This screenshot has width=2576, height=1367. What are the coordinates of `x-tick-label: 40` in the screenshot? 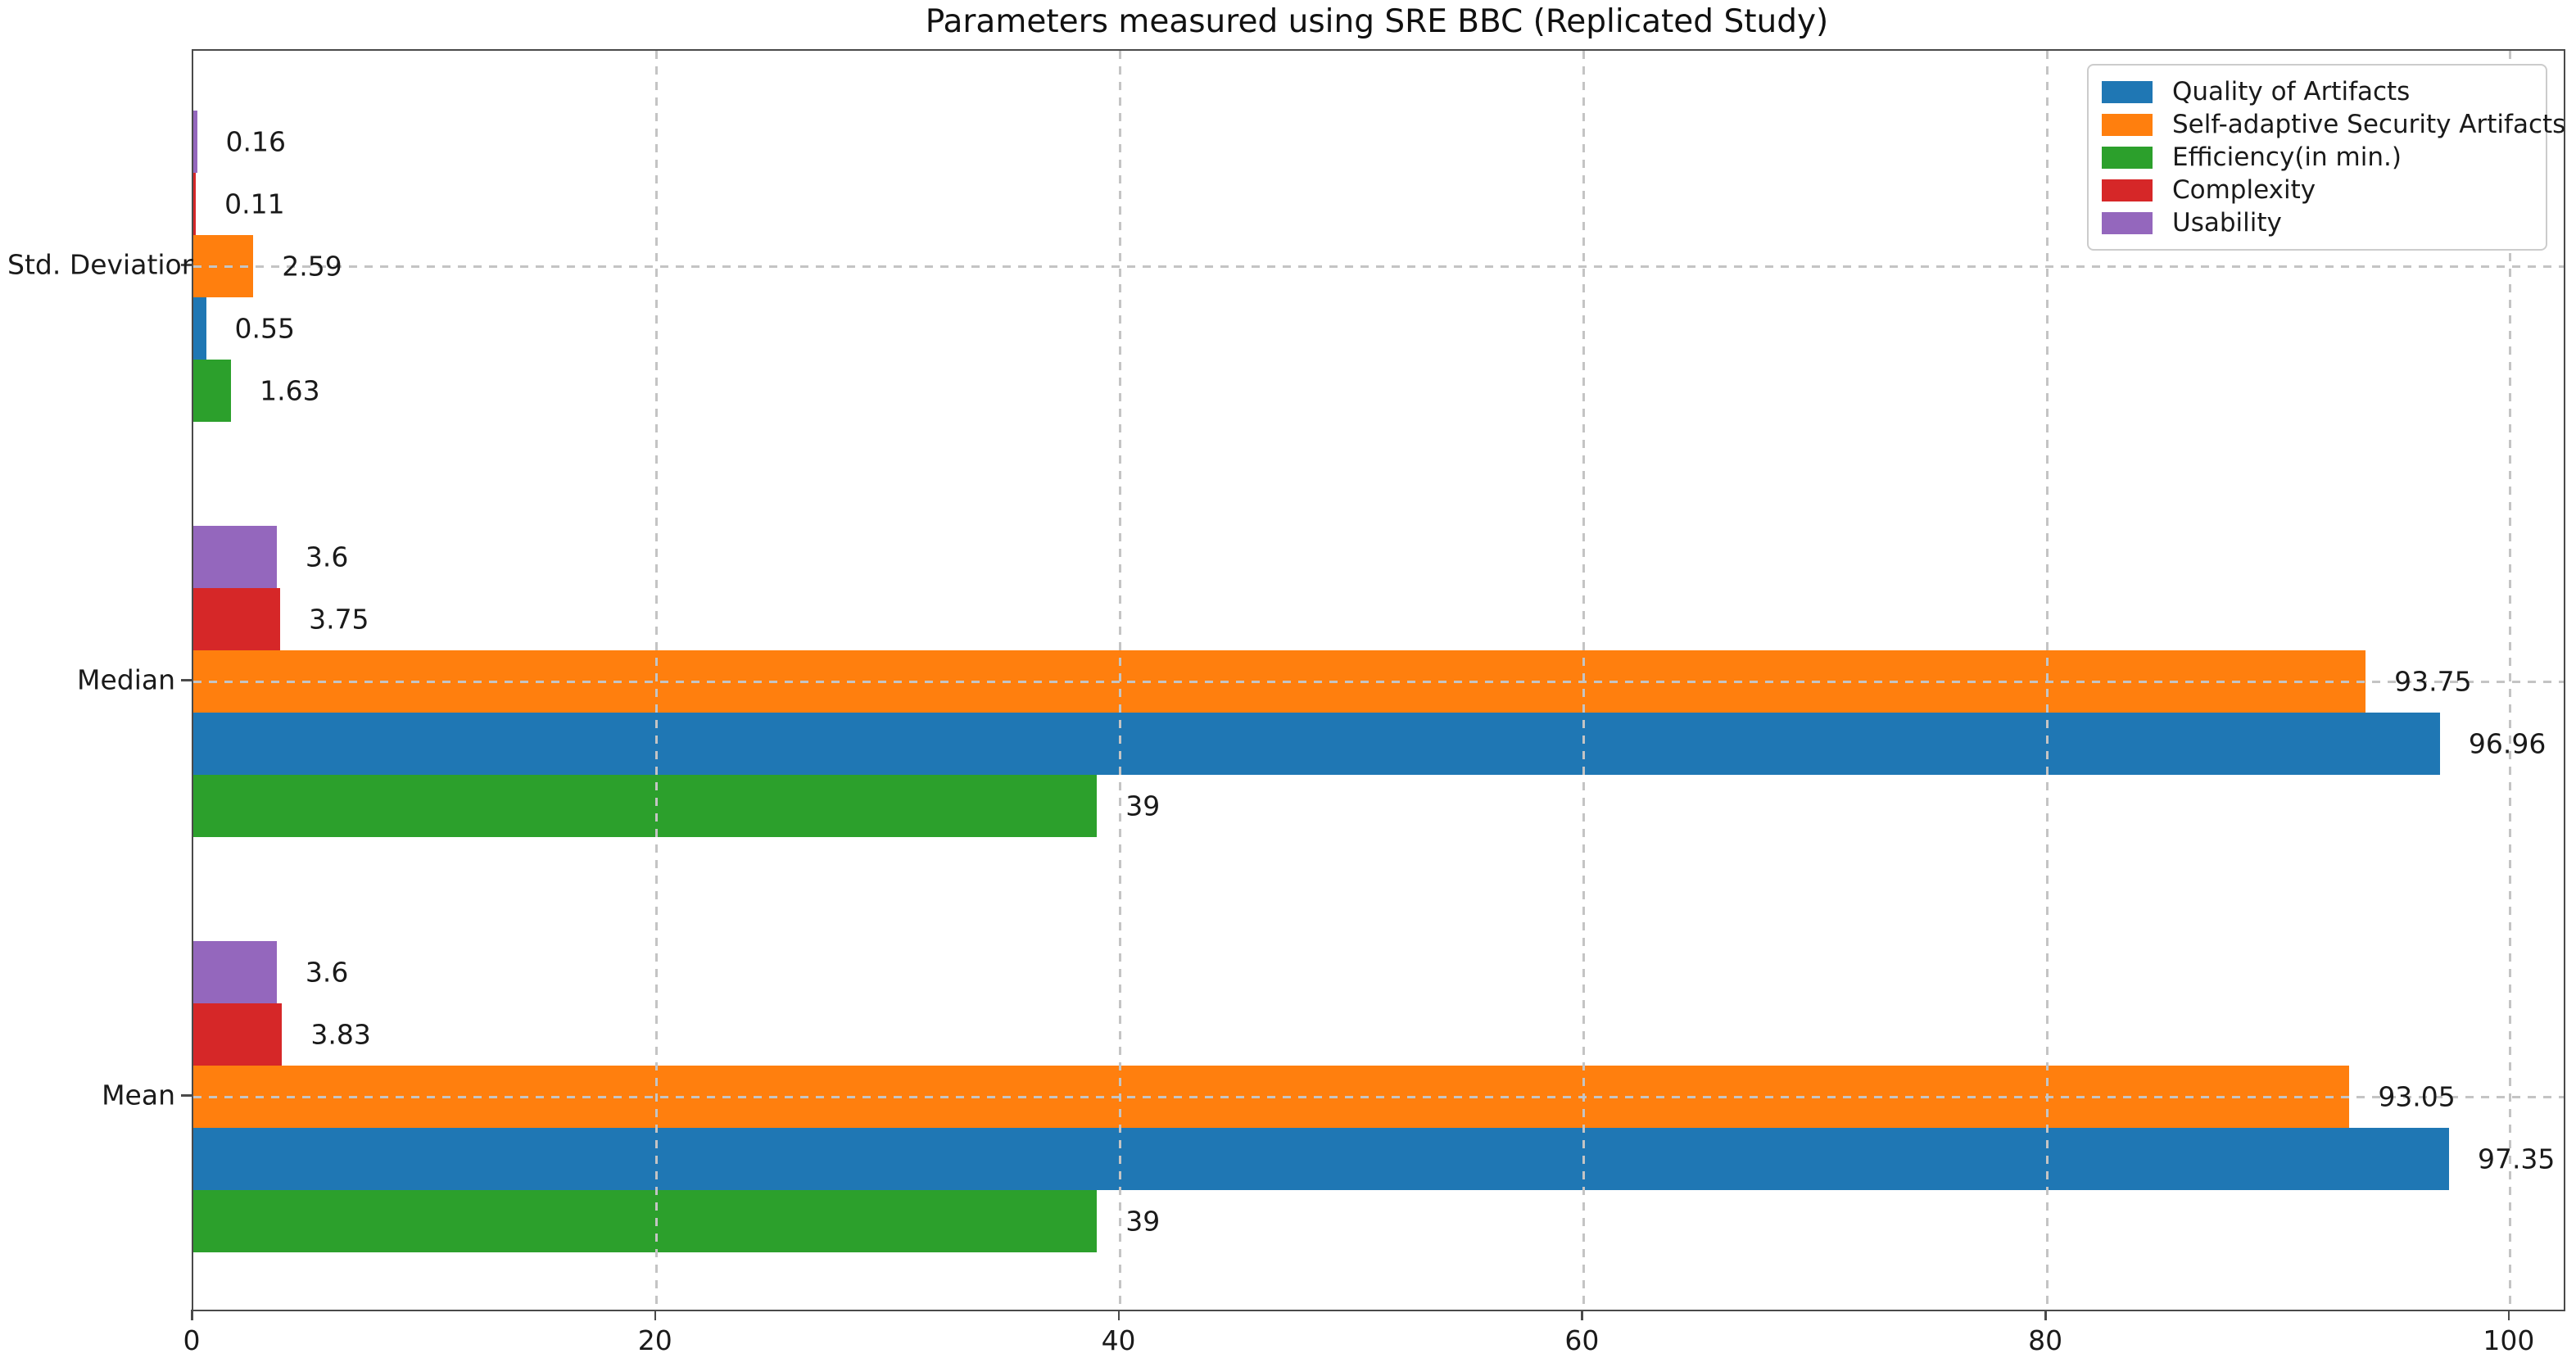 It's located at (1118, 1340).